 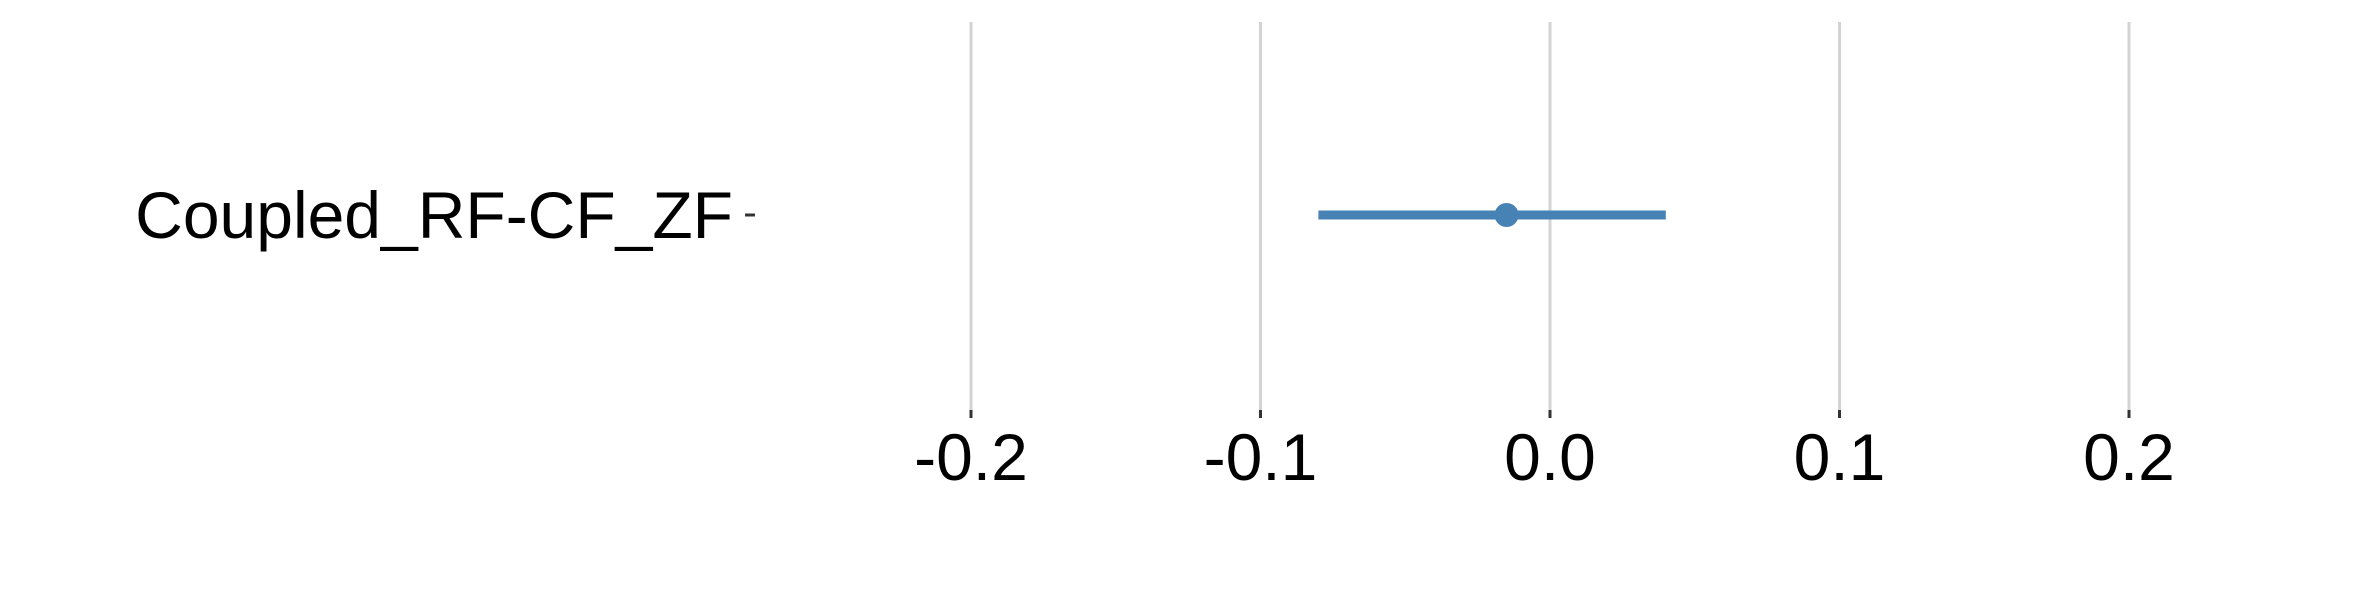 What do you see at coordinates (1261, 457) in the screenshot?
I see `x-tick-label: -0.1` at bounding box center [1261, 457].